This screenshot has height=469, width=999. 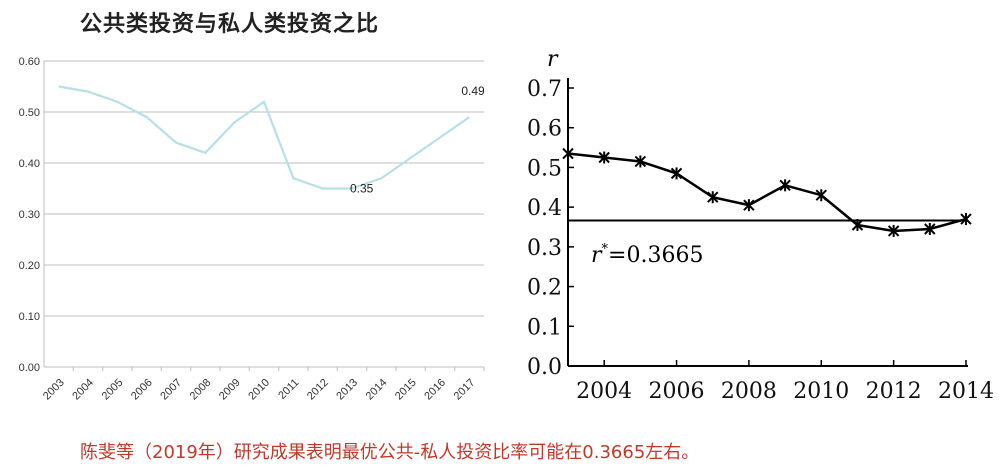 I want to click on reference-line-label: r*=0.3665, so click(x=647, y=255).